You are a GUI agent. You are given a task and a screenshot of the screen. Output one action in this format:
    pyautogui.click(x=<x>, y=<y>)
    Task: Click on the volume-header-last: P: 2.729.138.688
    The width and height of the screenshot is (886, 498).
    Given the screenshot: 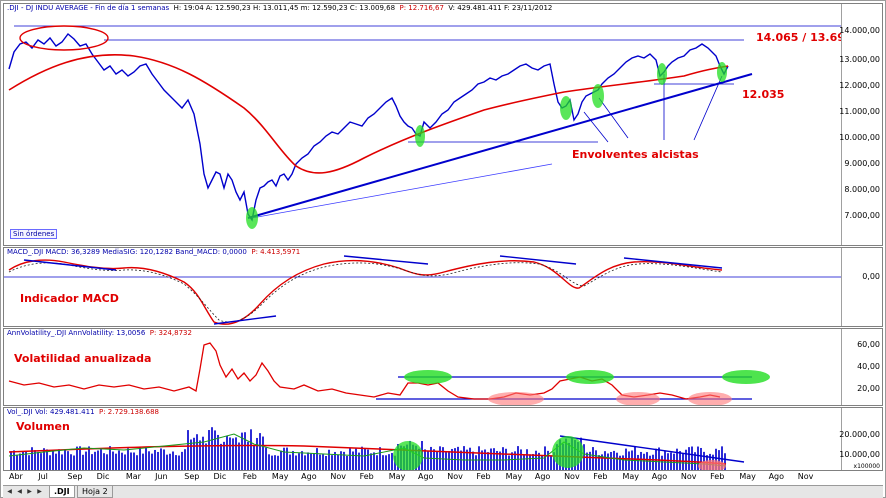 What is the action you would take?
    pyautogui.click(x=129, y=412)
    